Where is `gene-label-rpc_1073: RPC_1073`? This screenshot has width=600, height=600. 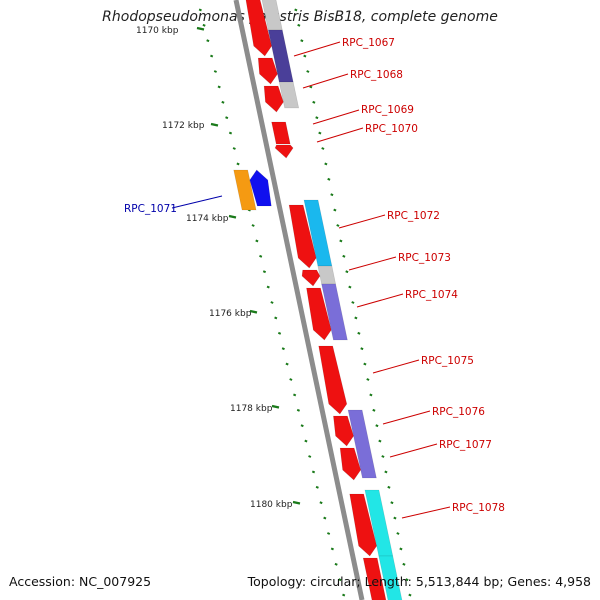 gene-label-rpc_1073: RPC_1073 is located at coordinates (424, 258).